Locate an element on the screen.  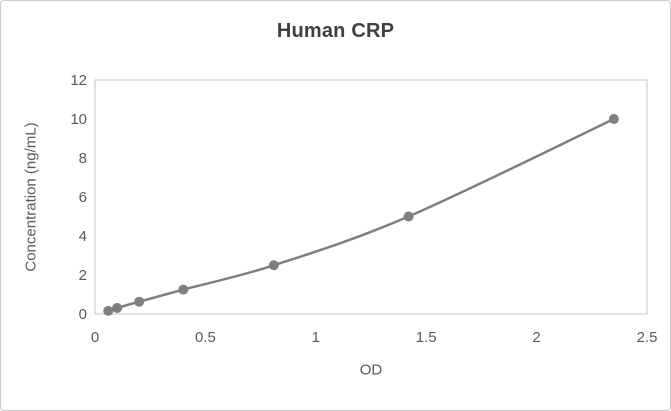
y-tick-label: 2 is located at coordinates (83, 275).